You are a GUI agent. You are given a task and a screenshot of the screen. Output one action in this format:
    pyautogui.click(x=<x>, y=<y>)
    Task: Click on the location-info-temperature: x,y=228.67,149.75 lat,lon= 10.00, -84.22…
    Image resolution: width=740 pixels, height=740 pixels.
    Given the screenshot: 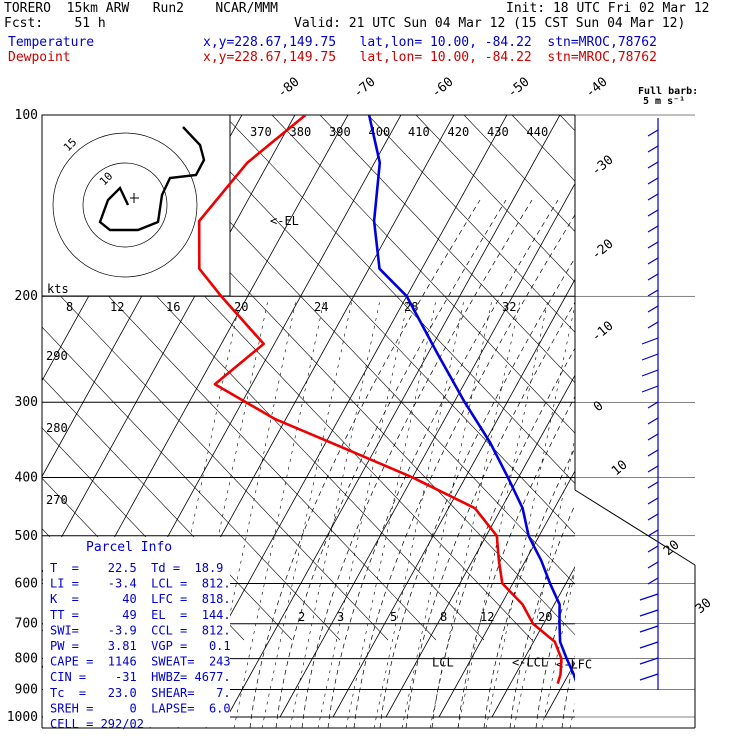 What is the action you would take?
    pyautogui.click(x=430, y=42)
    